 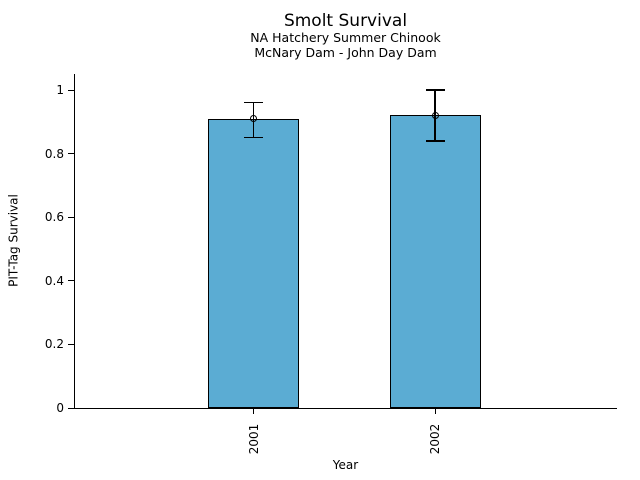 I want to click on bar-2002, so click(x=435, y=261).